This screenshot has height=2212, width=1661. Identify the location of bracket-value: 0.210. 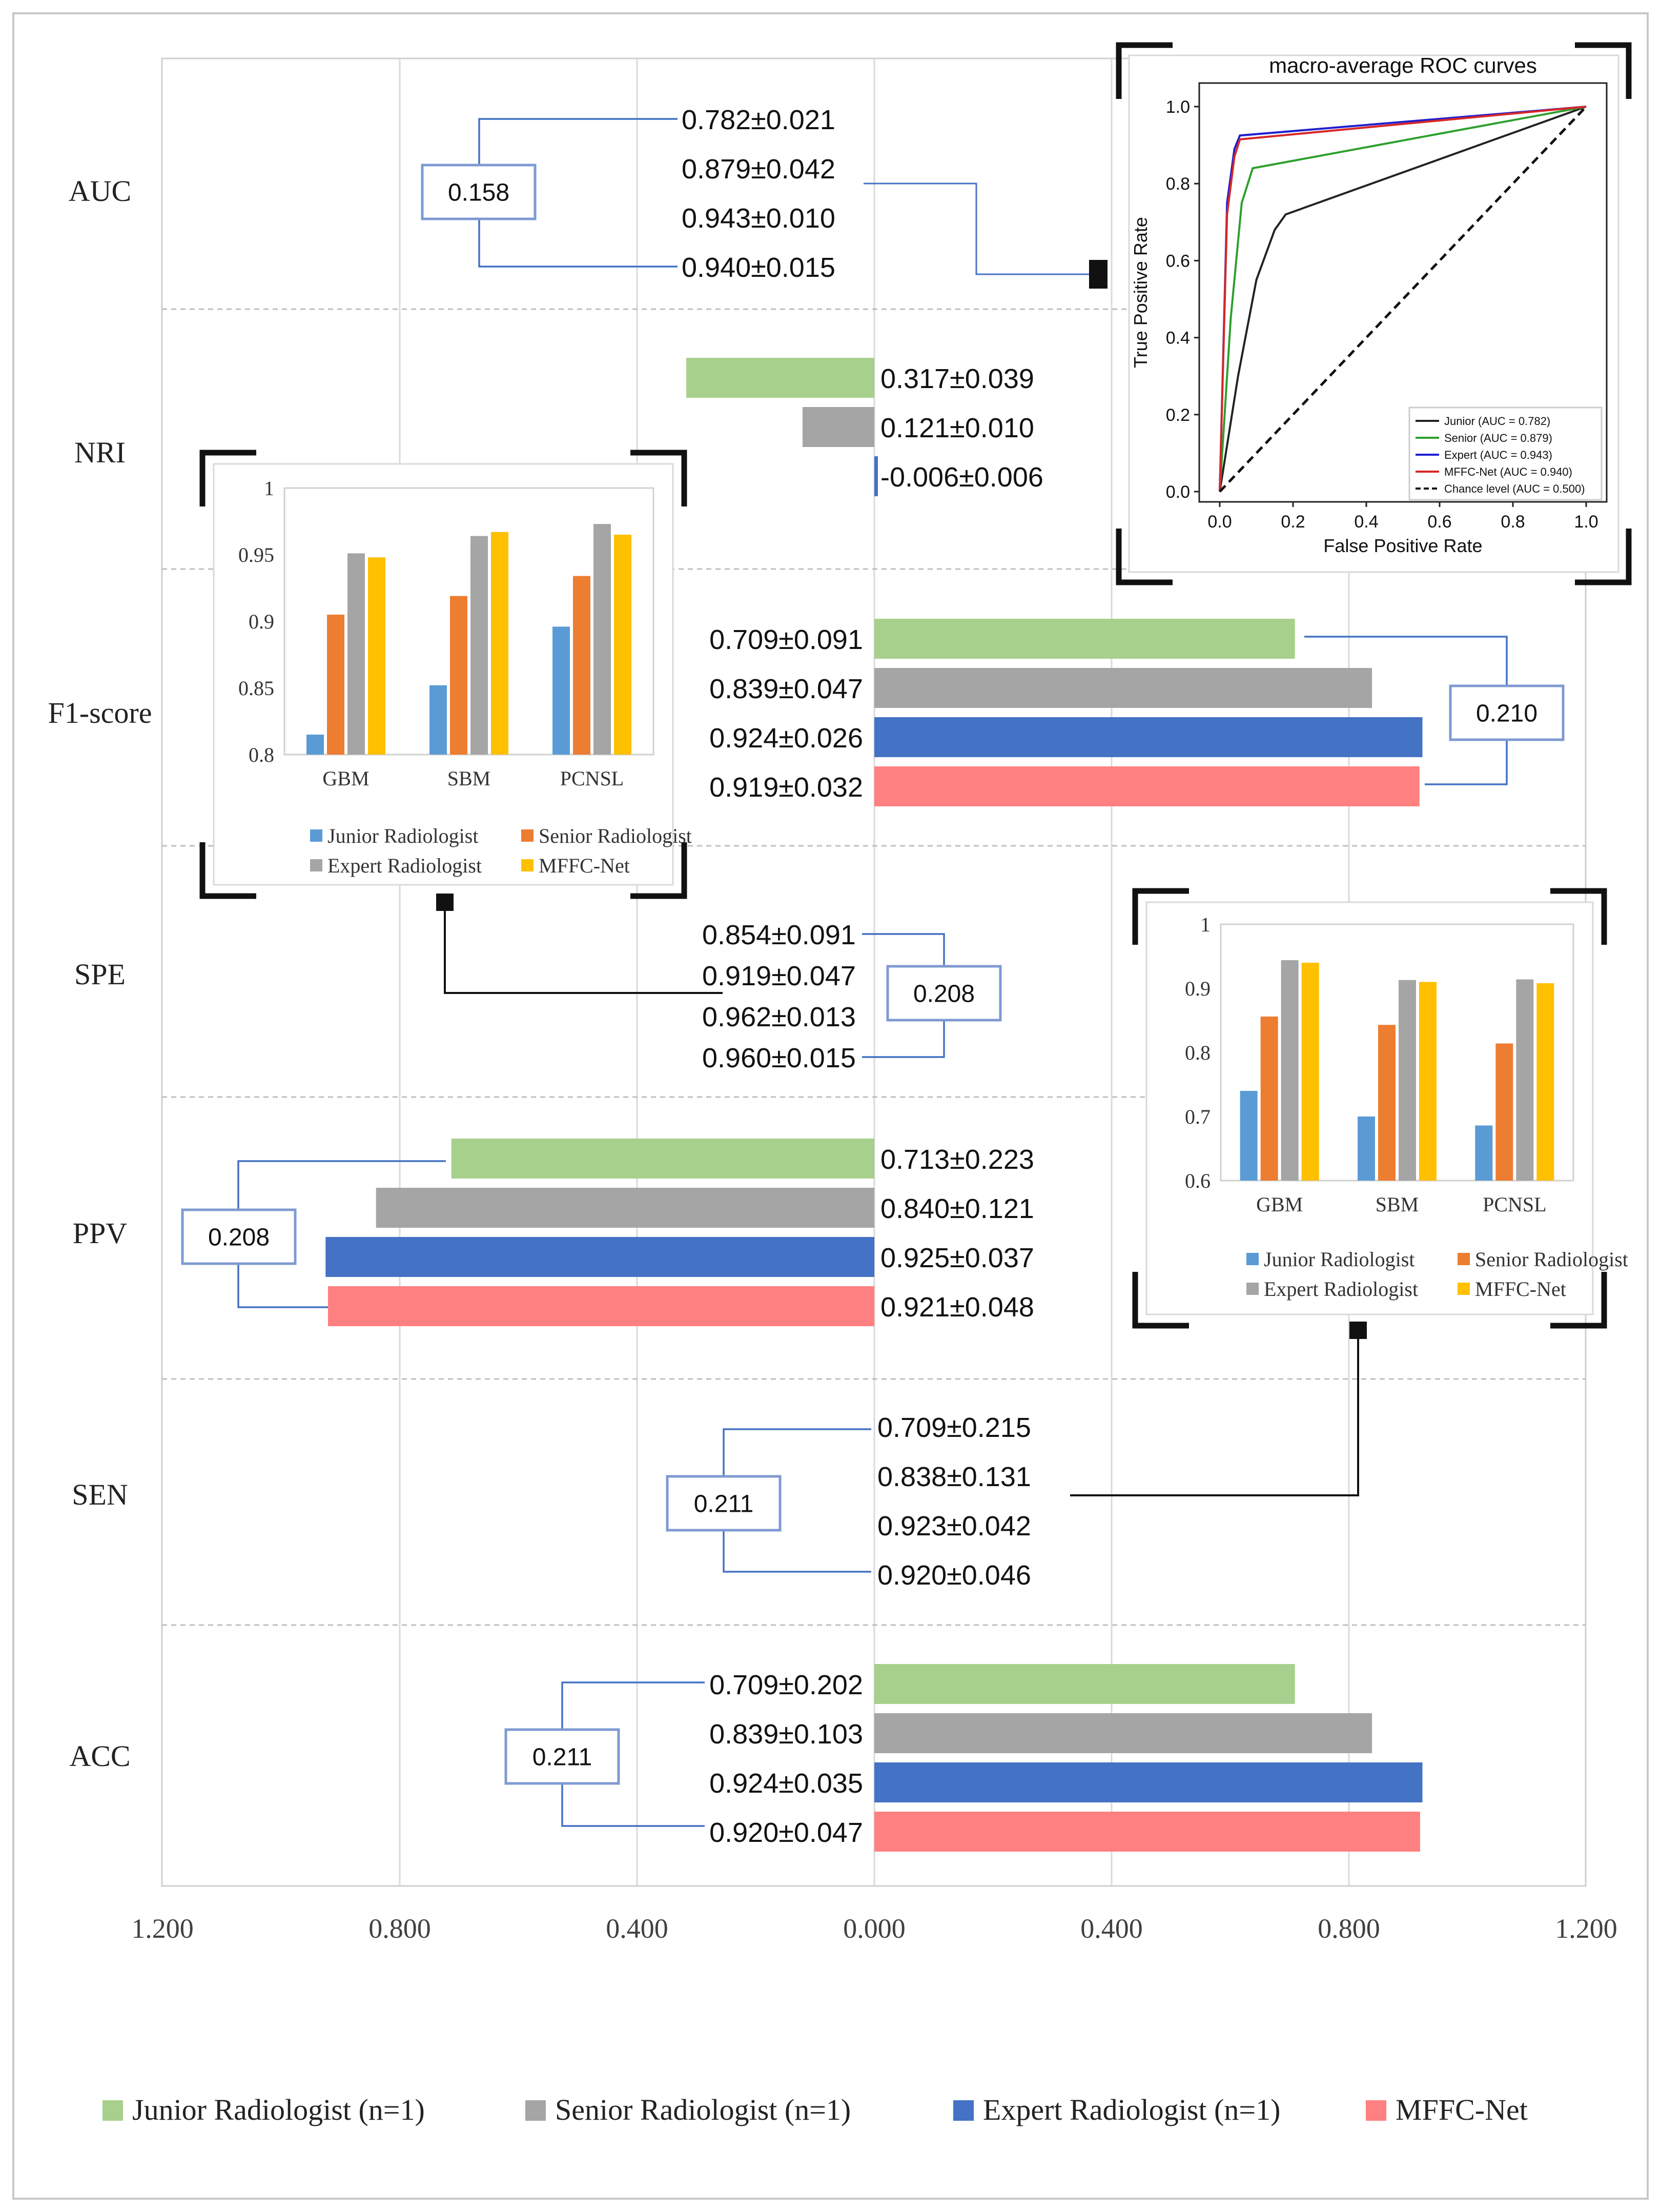
(1506, 714).